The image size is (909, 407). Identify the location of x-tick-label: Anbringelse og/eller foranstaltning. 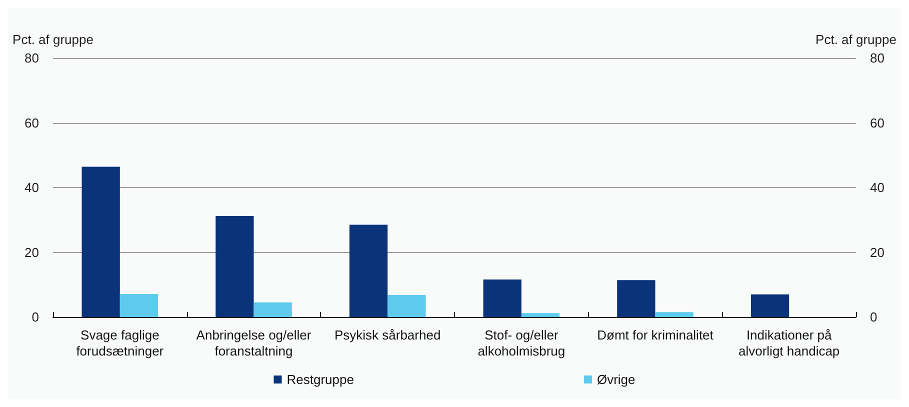
(254, 343).